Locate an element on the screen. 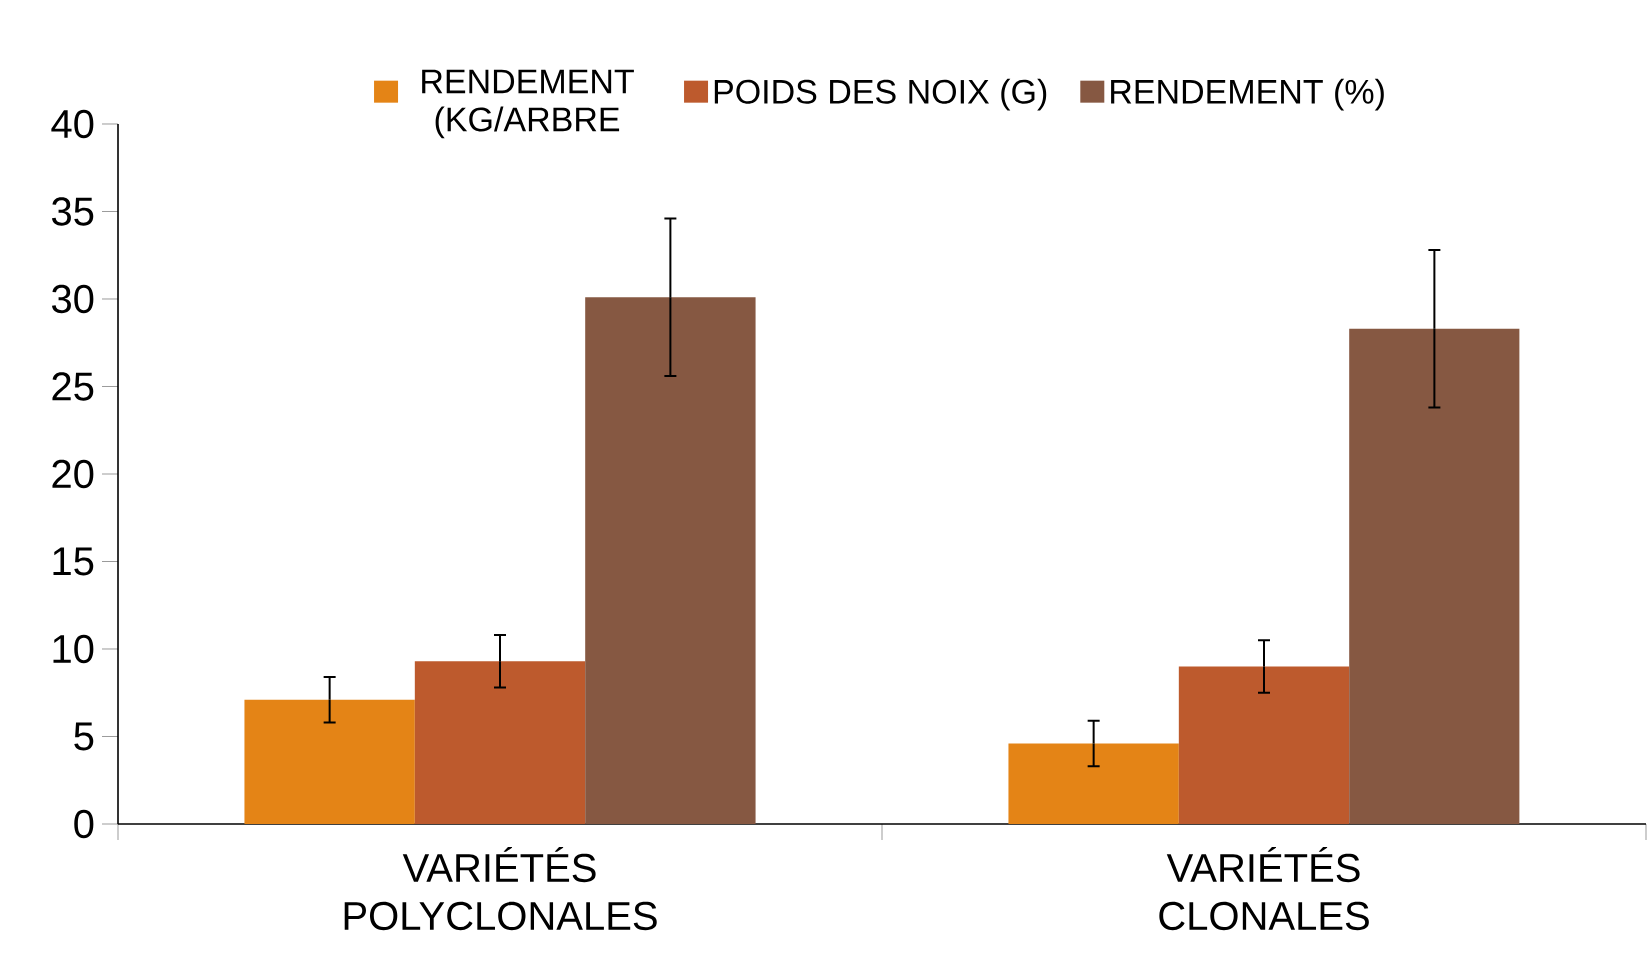  y-tick-label: 5 is located at coordinates (84, 736).